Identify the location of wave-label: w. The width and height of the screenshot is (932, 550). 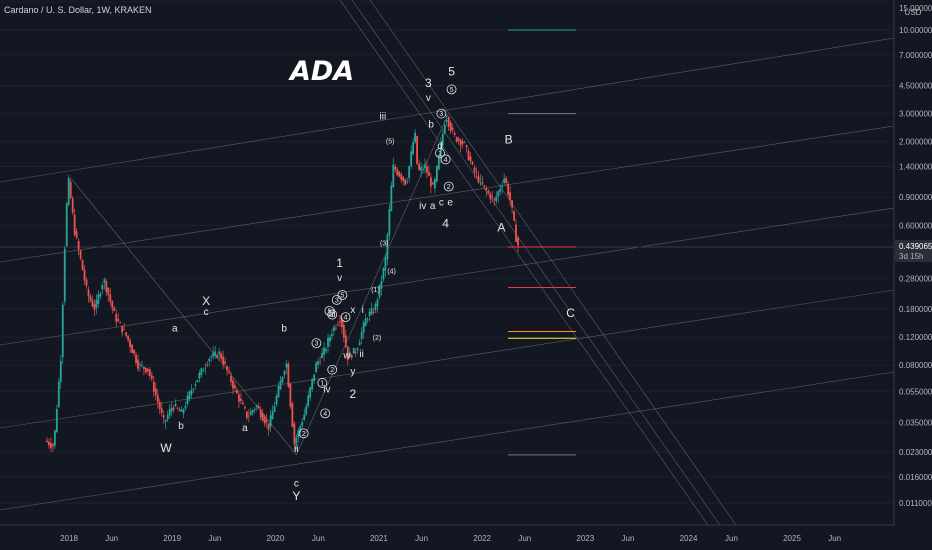
(346, 356).